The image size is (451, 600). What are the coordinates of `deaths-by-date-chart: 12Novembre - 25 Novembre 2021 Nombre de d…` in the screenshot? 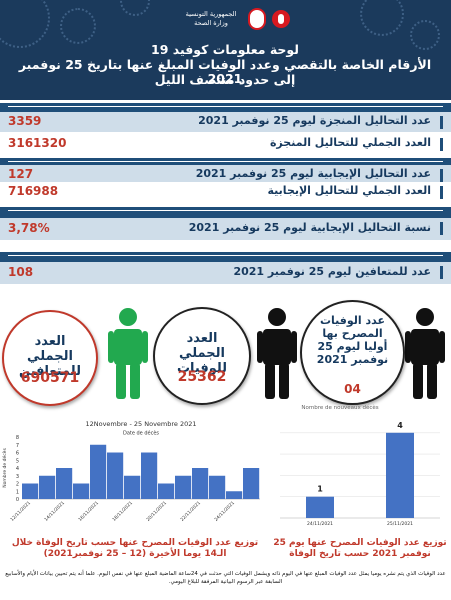 It's located at (130, 471).